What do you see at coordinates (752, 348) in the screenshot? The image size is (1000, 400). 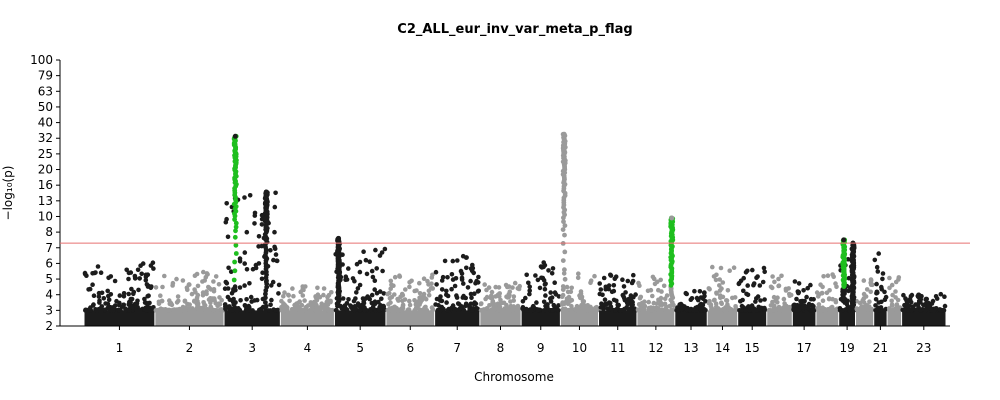 I see `x-tick-label: 15` at bounding box center [752, 348].